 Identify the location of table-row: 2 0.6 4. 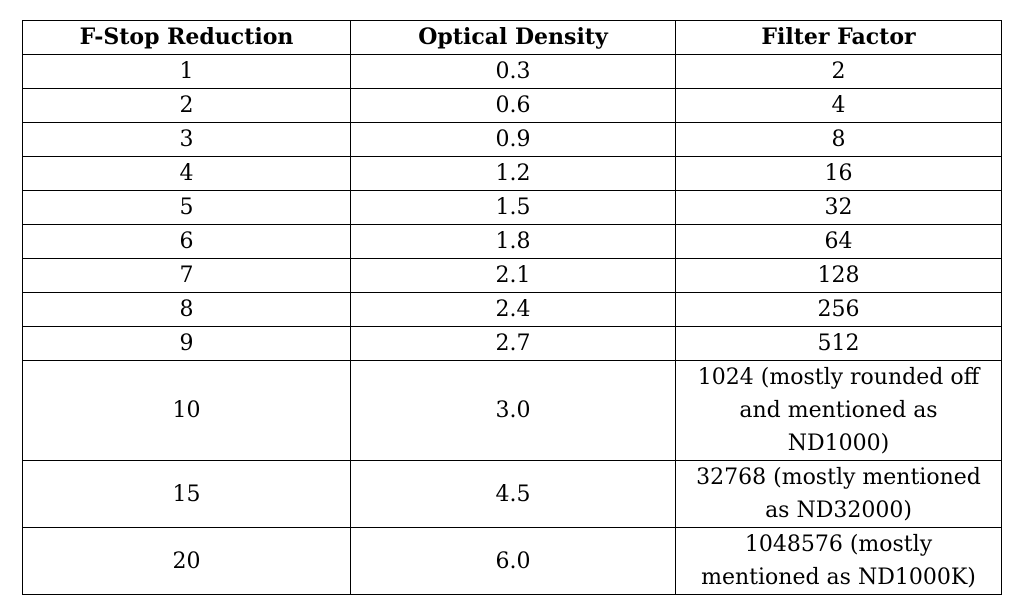
(512, 105).